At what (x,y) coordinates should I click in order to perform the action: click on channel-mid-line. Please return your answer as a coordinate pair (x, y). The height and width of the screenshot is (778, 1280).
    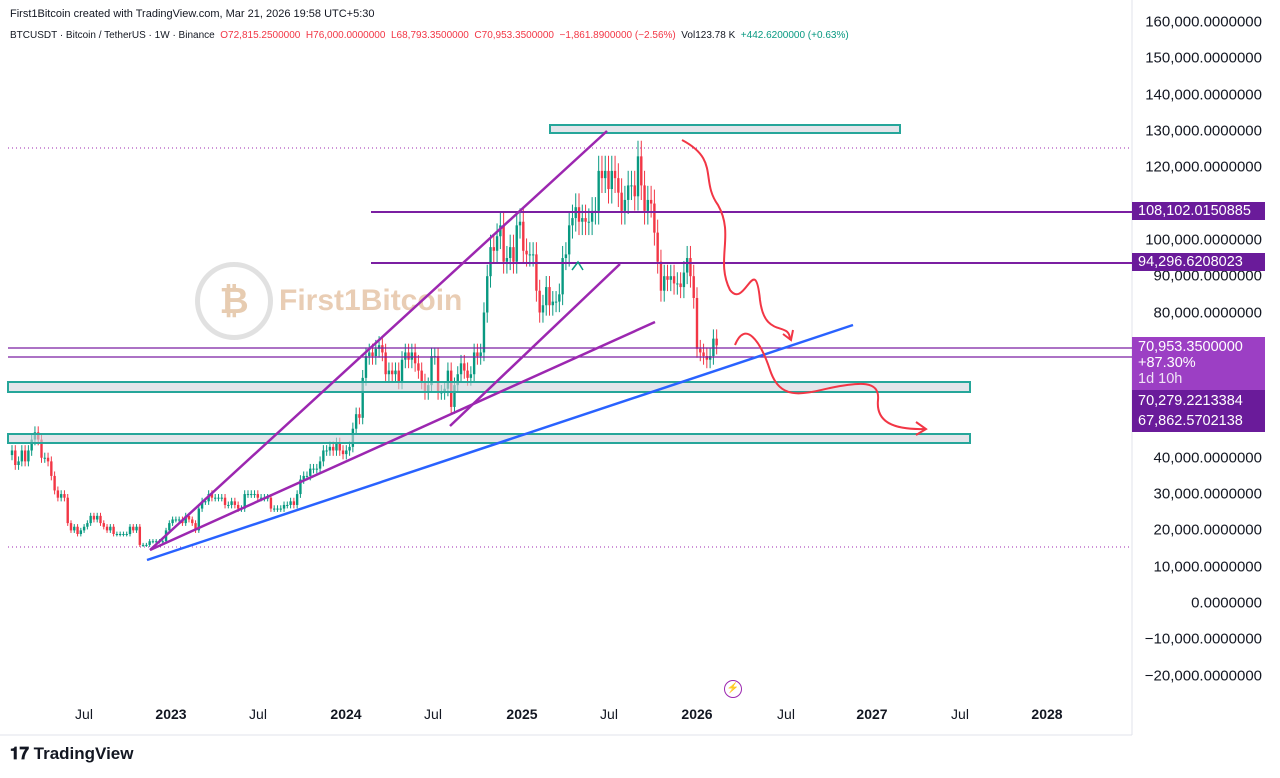
    Looking at the image, I should click on (402, 436).